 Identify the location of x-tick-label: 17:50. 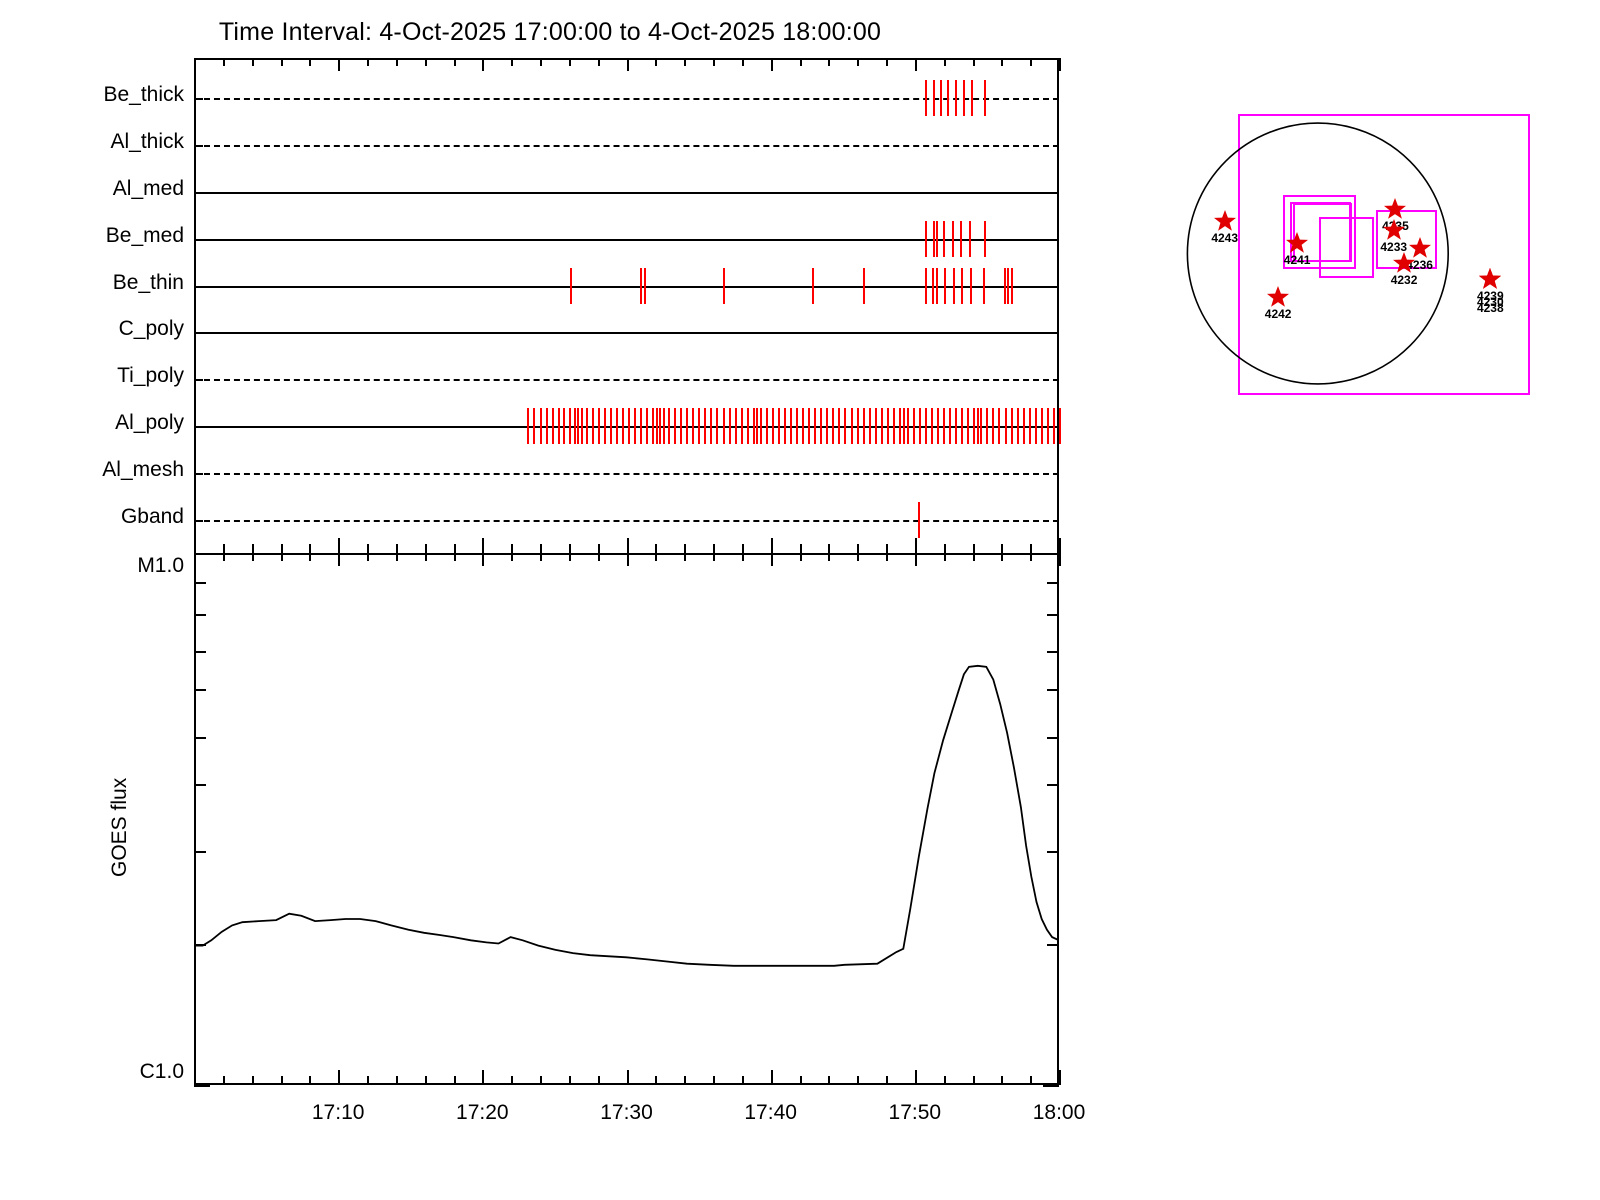
(915, 1112).